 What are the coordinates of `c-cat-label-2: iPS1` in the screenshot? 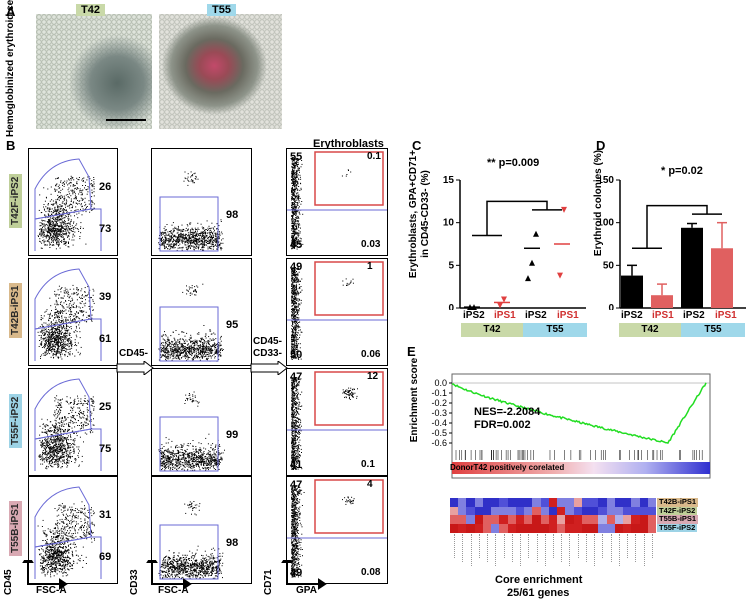 It's located at (505, 315).